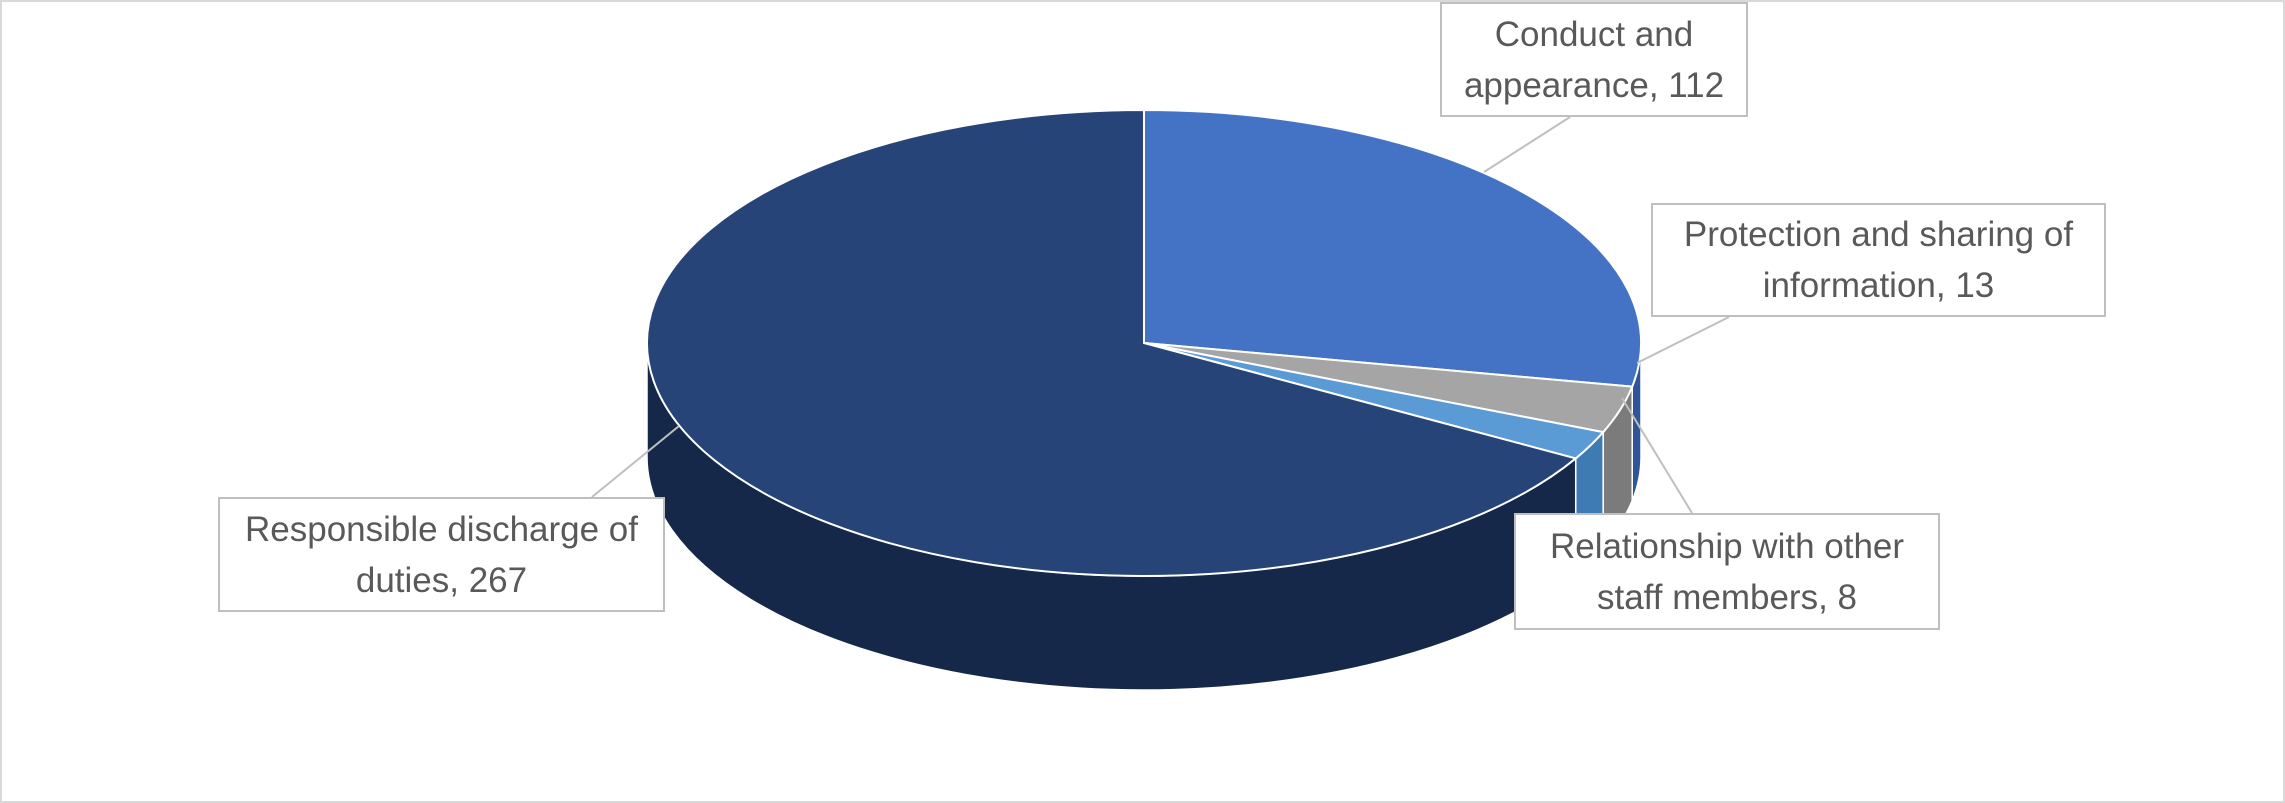 The width and height of the screenshot is (2285, 803). Describe the element at coordinates (1727, 571) in the screenshot. I see `data-label: Relationship with other staff members, 8` at that location.